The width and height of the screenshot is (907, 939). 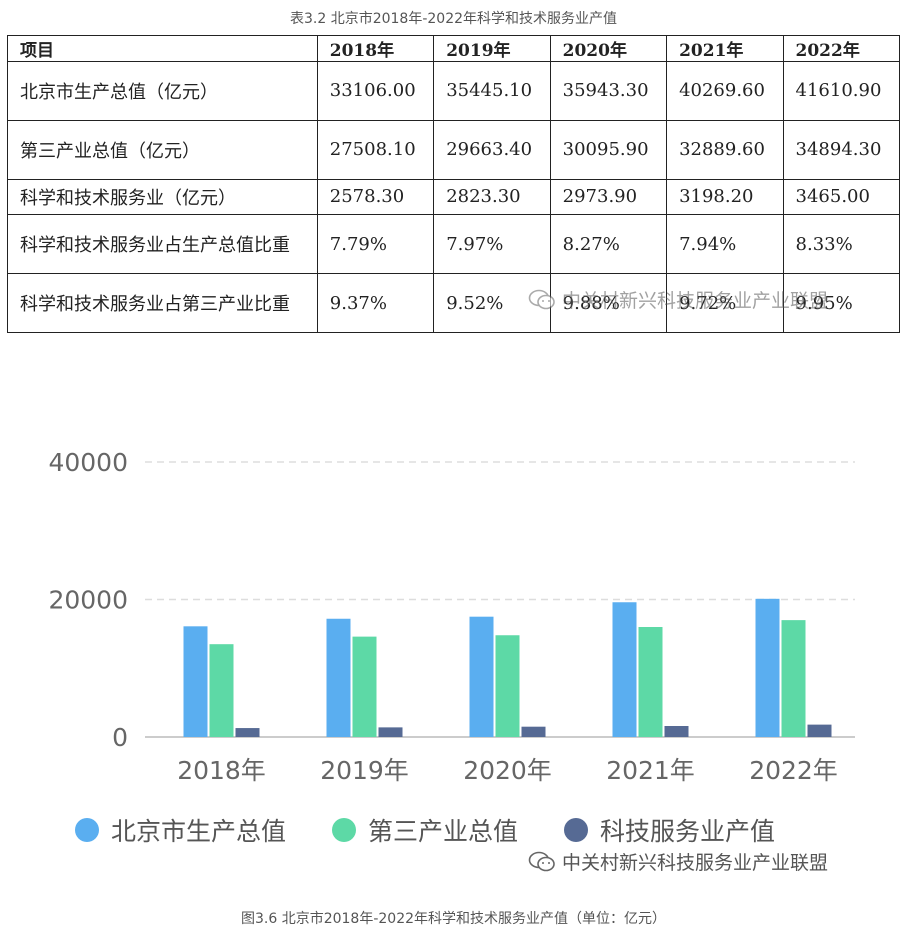 What do you see at coordinates (199, 831) in the screenshot?
I see `legend-label: 北京市生产总值` at bounding box center [199, 831].